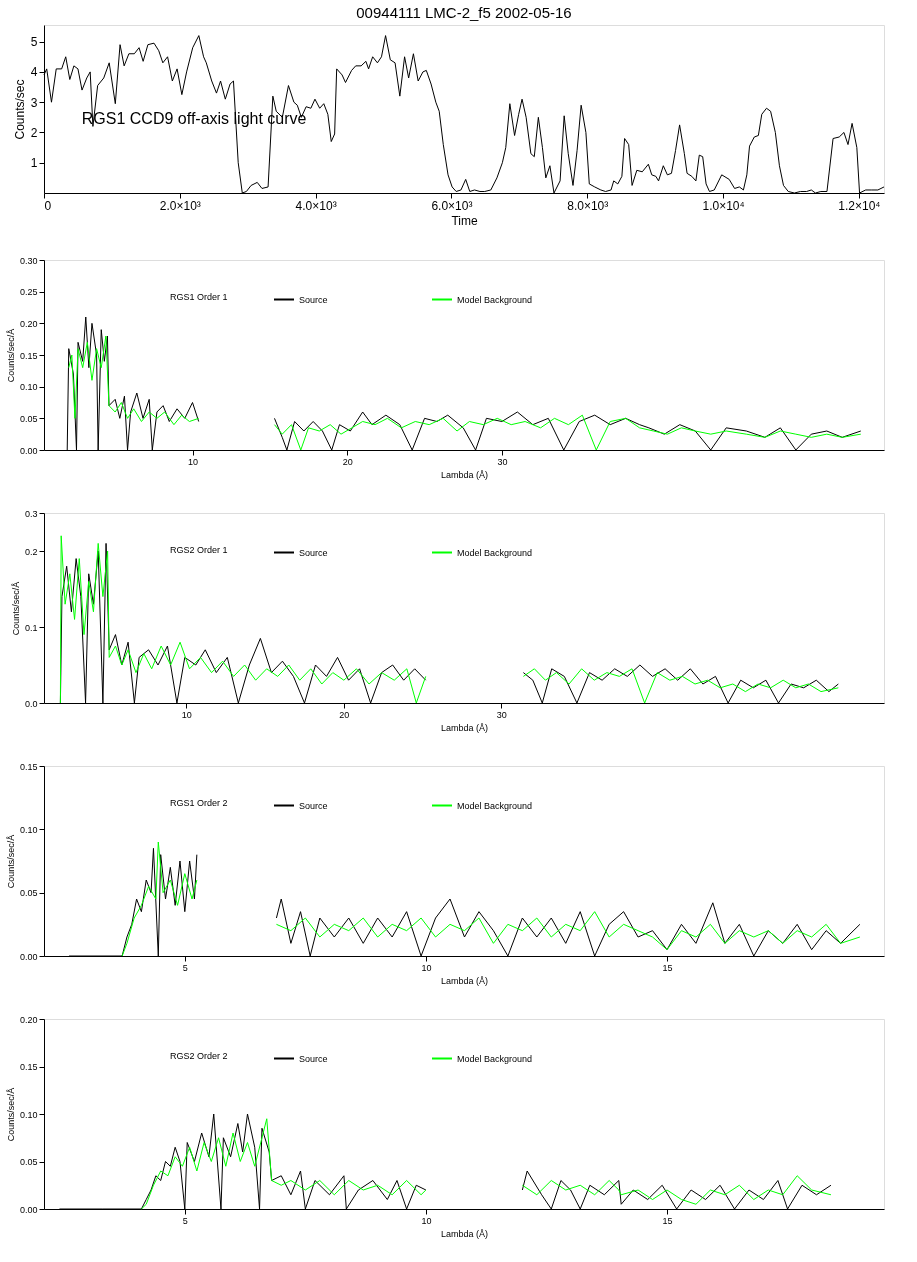 The image size is (917, 1262). Describe the element at coordinates (34, 72) in the screenshot. I see `y-tick-label: 4` at that location.